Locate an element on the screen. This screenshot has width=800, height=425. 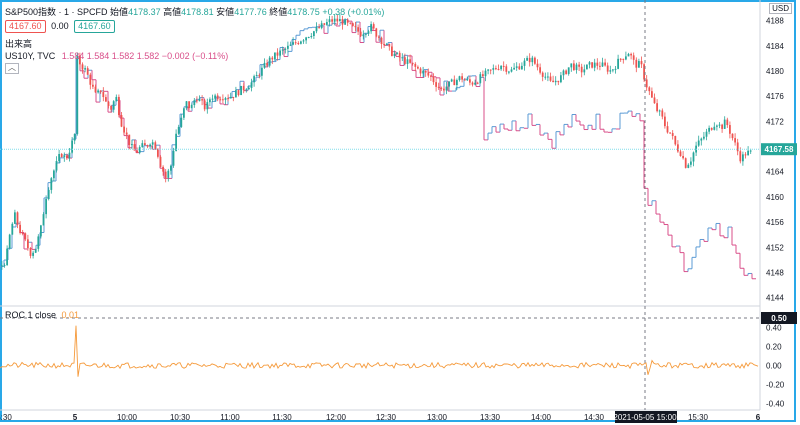
roc-tick-label: -0.40 is located at coordinates (775, 403).